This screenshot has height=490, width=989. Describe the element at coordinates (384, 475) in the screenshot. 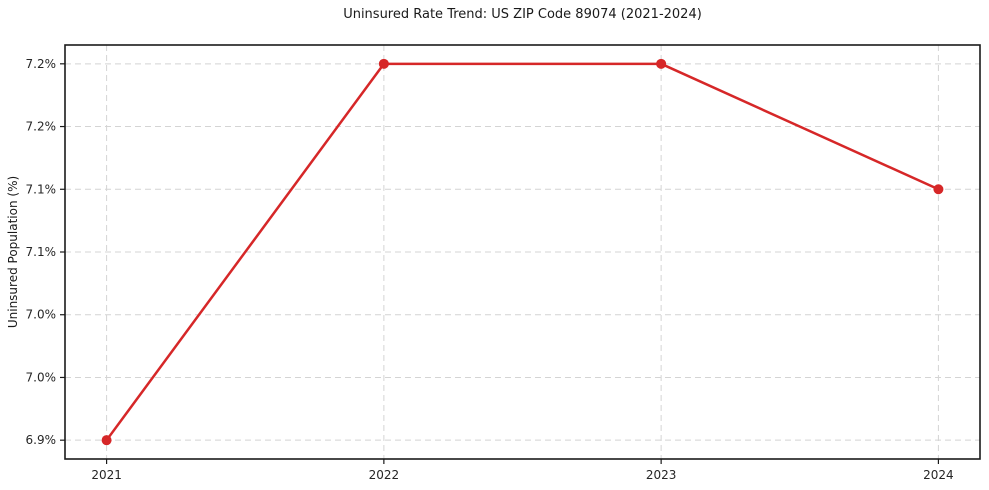

I see `x-tick-label: 2022` at that location.